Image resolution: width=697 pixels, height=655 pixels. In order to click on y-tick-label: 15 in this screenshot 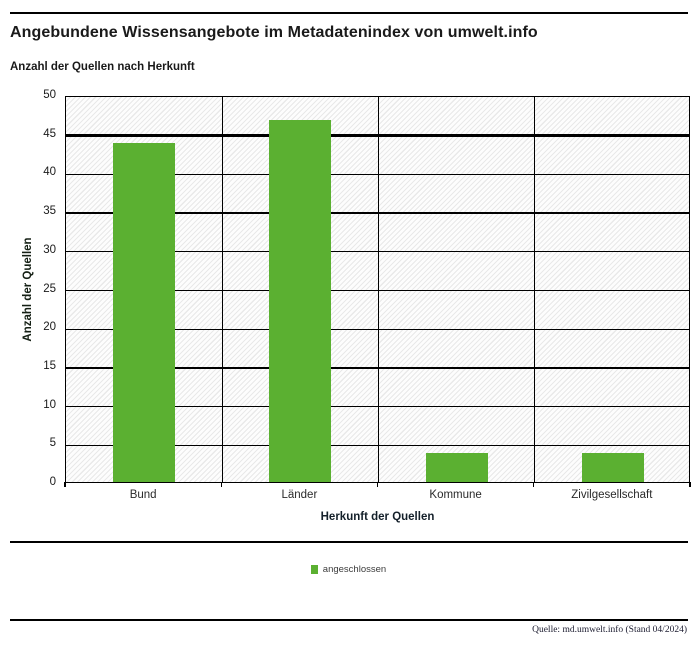, I will do `click(49, 365)`.